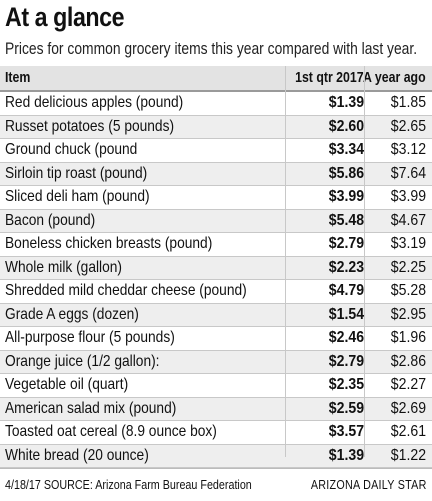 This screenshot has width=432, height=501. I want to click on row-item: Toasted oat cereal (8.9 ounce box), so click(111, 431).